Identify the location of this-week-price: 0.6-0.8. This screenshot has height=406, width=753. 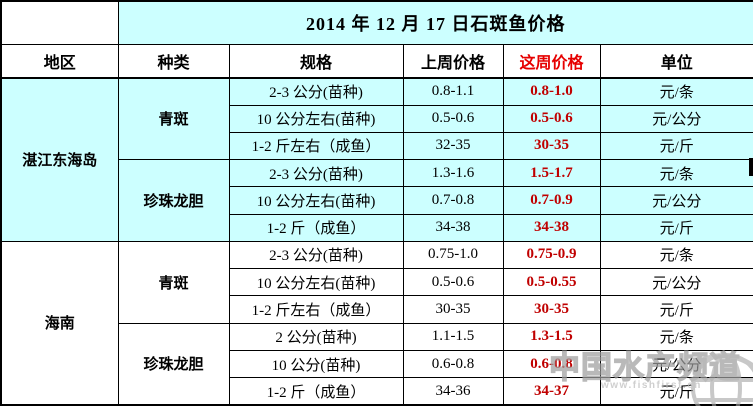
(551, 364).